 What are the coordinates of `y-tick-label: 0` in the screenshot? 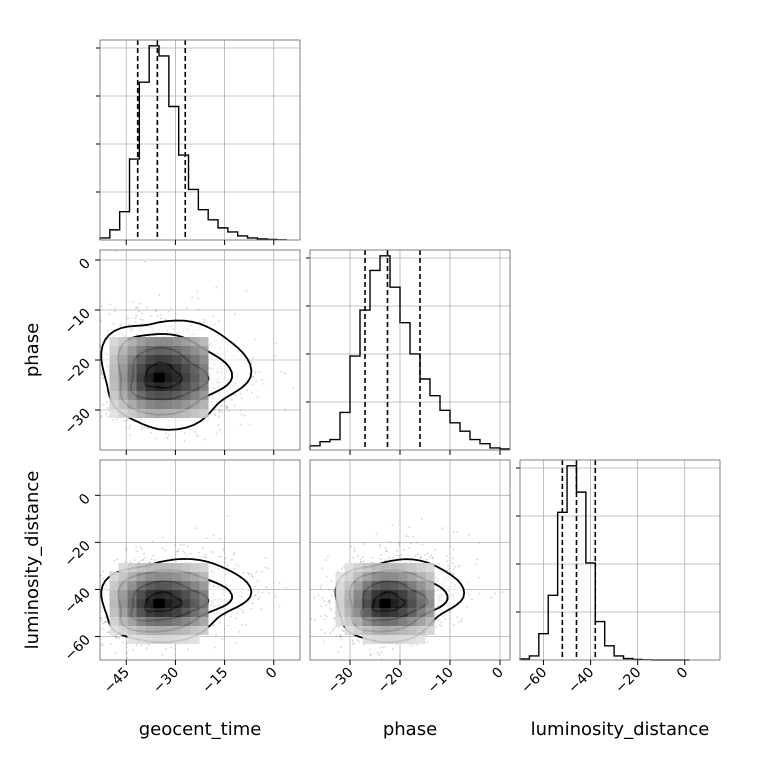 It's located at (85, 265).